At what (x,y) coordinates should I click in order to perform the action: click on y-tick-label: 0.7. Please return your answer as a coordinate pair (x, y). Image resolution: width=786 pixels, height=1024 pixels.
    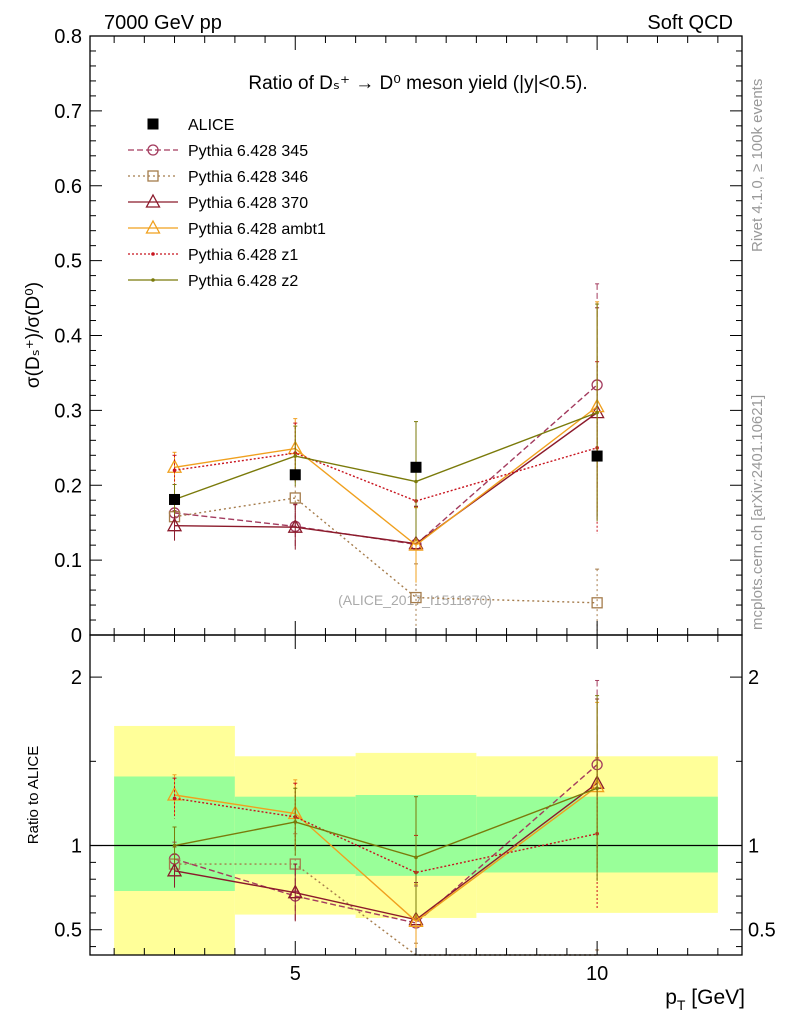
    Looking at the image, I should click on (68, 112).